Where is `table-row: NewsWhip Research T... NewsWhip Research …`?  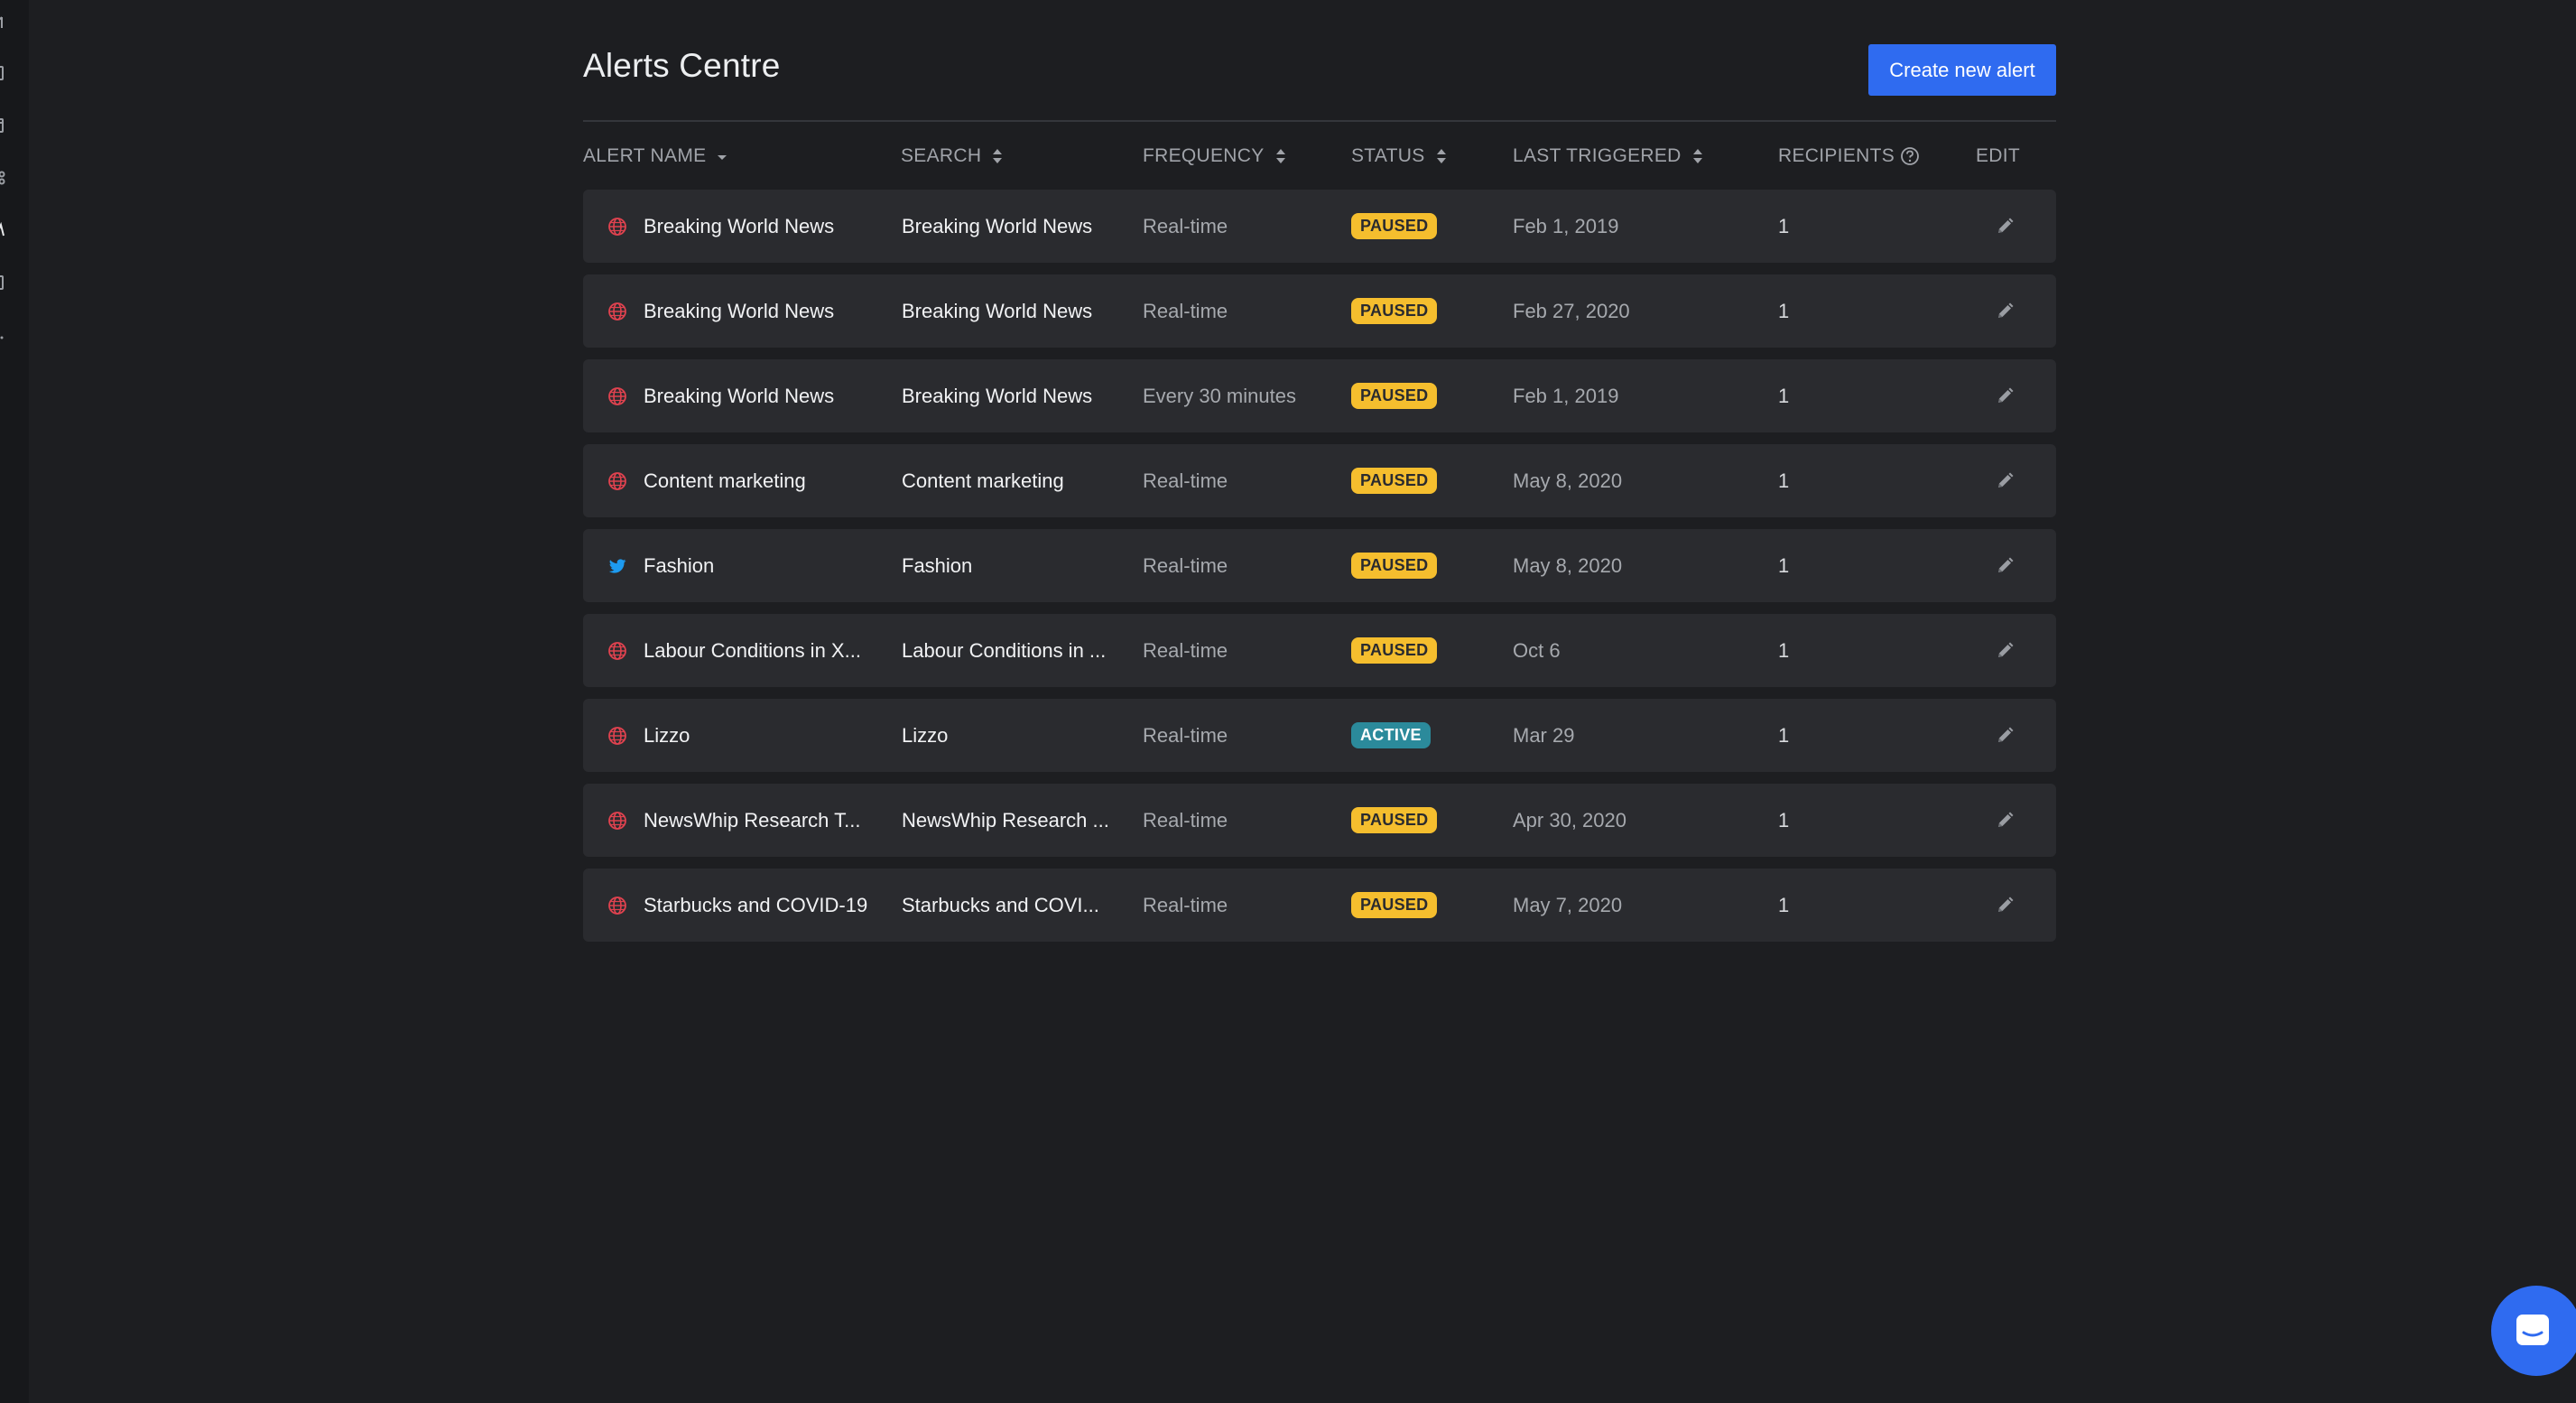
table-row: NewsWhip Research T... NewsWhip Research … is located at coordinates (1319, 820).